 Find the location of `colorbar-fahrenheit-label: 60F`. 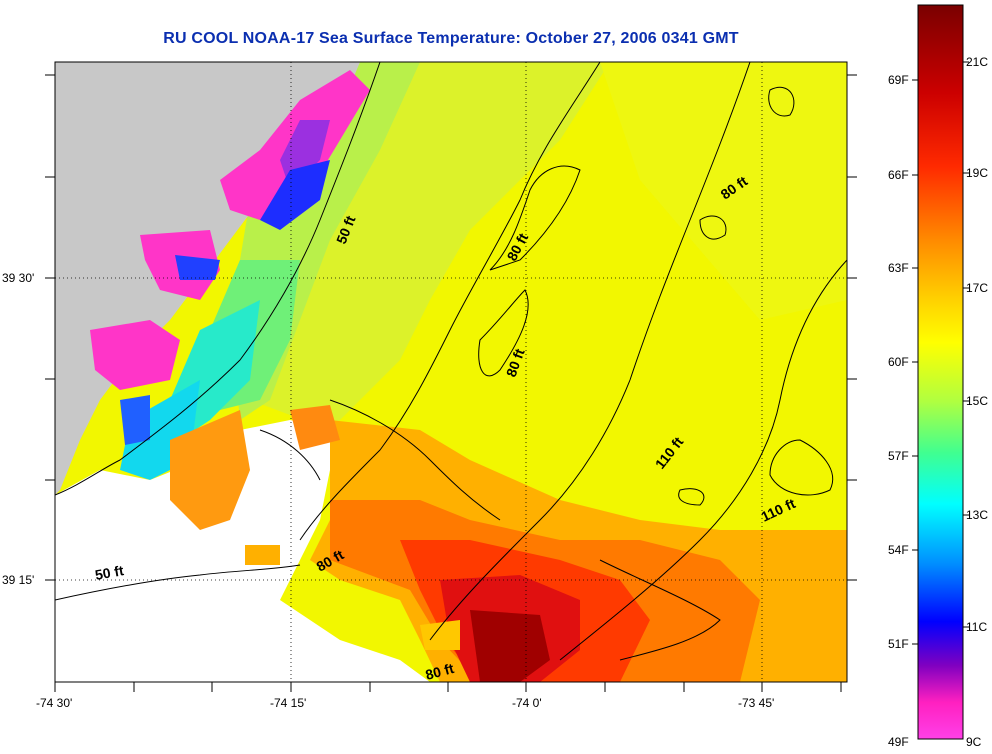

colorbar-fahrenheit-label: 60F is located at coordinates (898, 362).